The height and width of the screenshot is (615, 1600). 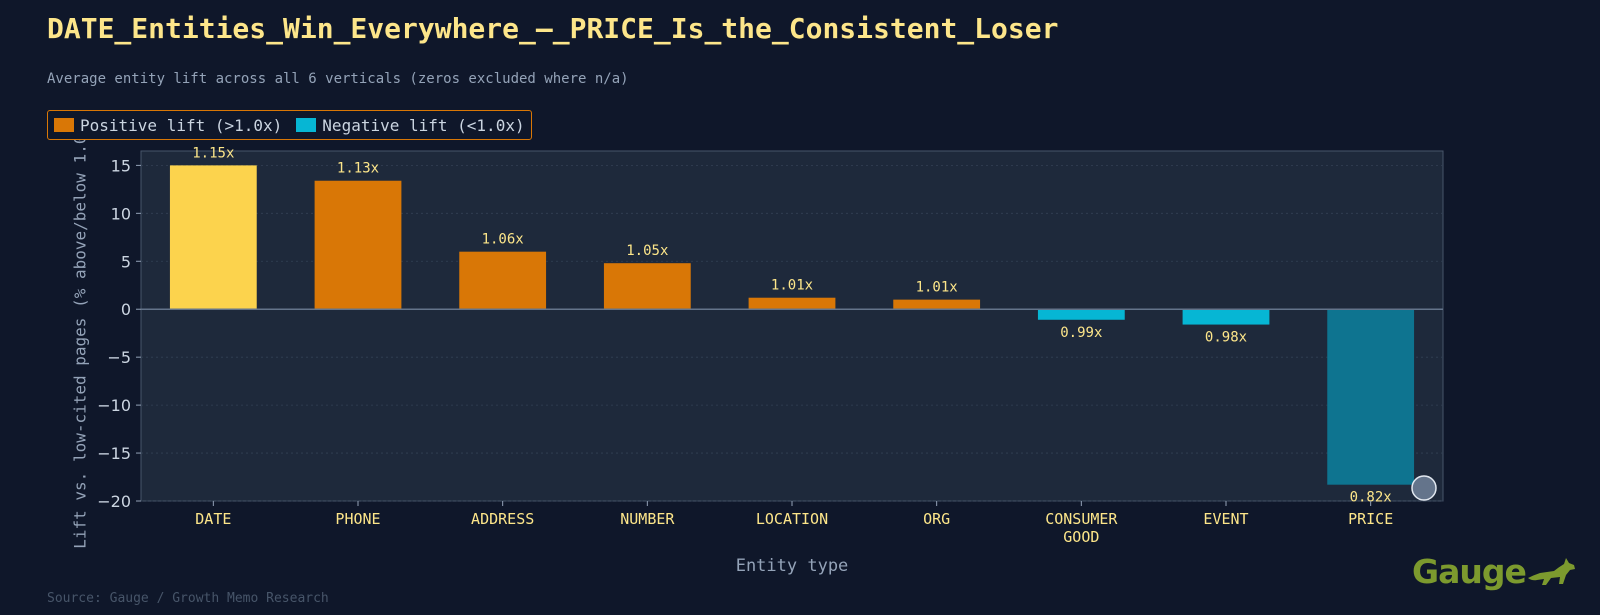 What do you see at coordinates (114, 453) in the screenshot?
I see `y-tick-label: −15` at bounding box center [114, 453].